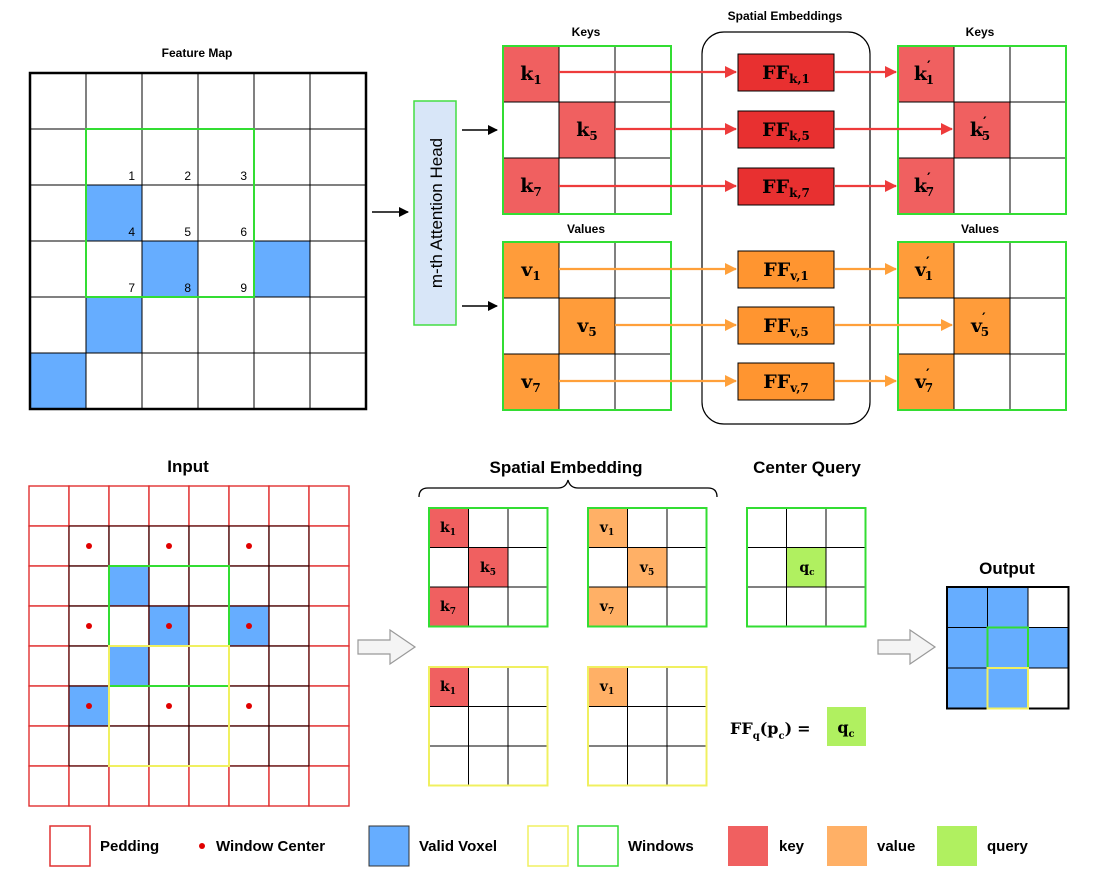 Image resolution: width=1098 pixels, height=886 pixels. I want to click on keys-cell, so click(587, 130).